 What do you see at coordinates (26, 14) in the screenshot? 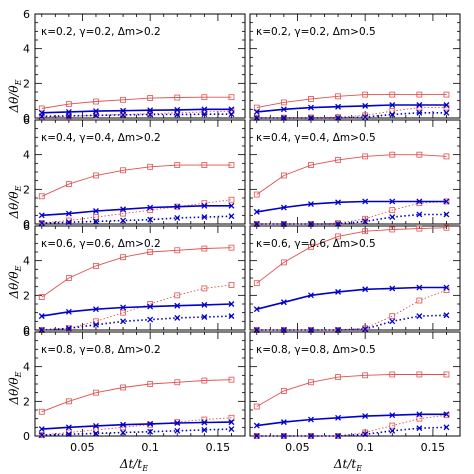
I see `panel-1-1-ytick-label-3: 6` at bounding box center [26, 14].